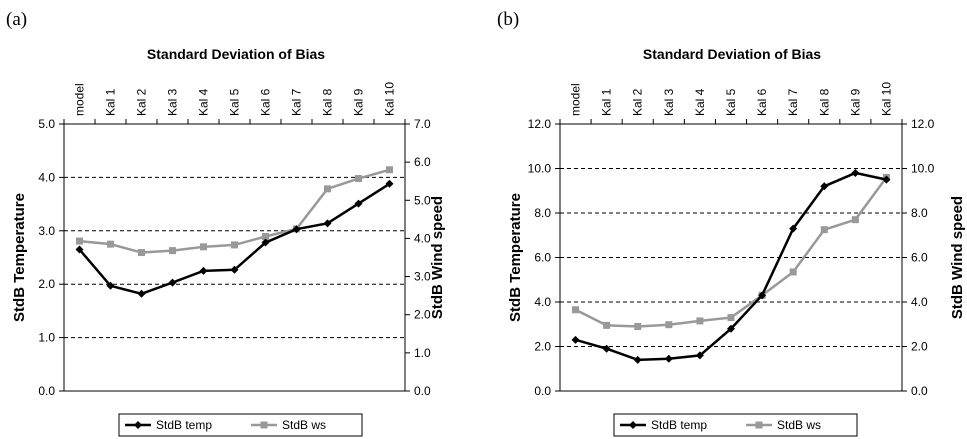 Image resolution: width=967 pixels, height=439 pixels. I want to click on category-label: Kal 3, so click(669, 102).